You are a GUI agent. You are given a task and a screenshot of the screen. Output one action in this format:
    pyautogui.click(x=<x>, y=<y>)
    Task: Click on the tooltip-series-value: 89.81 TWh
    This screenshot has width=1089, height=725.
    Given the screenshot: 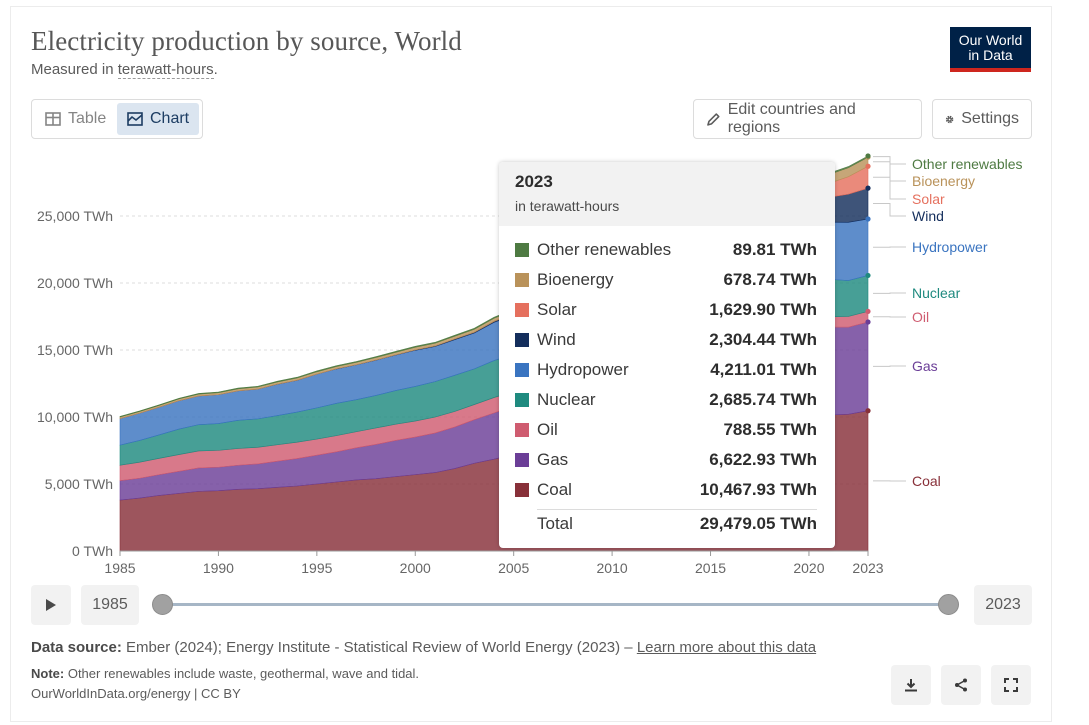 What is the action you would take?
    pyautogui.click(x=774, y=249)
    